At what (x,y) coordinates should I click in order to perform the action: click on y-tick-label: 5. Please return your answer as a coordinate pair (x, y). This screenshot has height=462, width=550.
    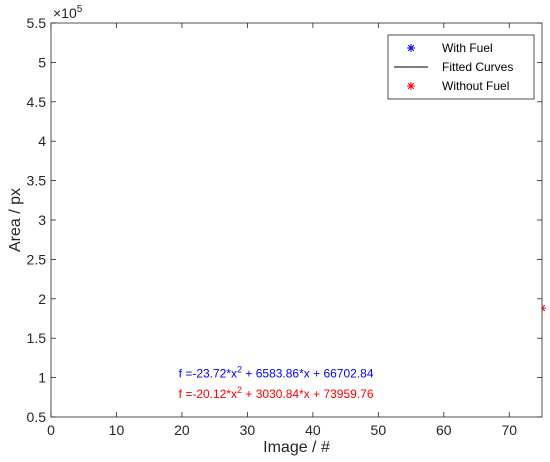
    Looking at the image, I should click on (42, 62).